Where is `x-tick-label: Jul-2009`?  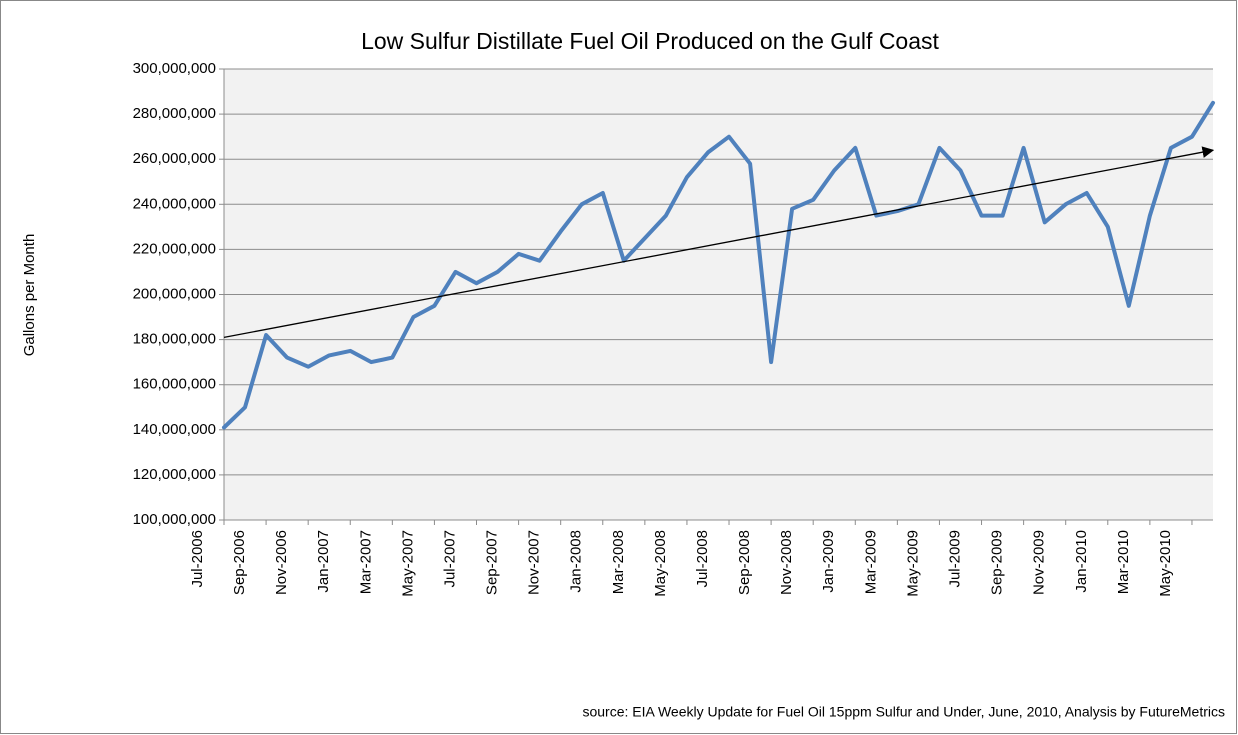 x-tick-label: Jul-2009 is located at coordinates (955, 559).